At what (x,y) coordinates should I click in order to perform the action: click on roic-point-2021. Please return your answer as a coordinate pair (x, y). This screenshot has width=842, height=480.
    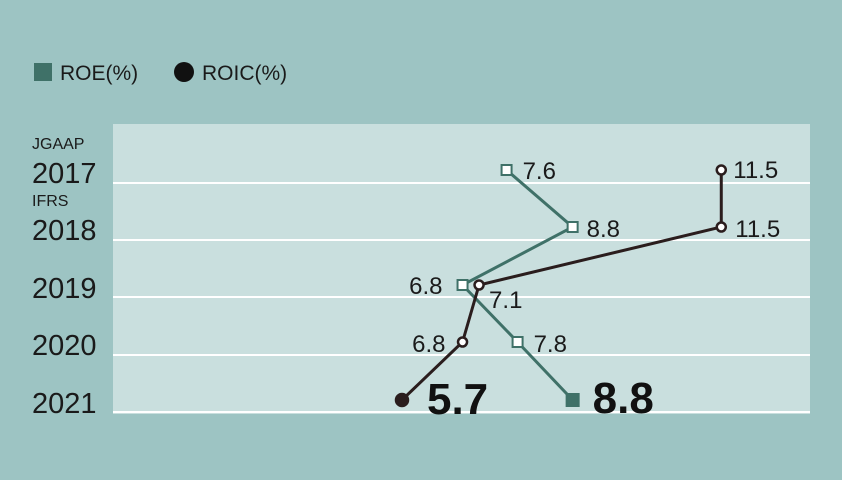
    Looking at the image, I should click on (402, 400).